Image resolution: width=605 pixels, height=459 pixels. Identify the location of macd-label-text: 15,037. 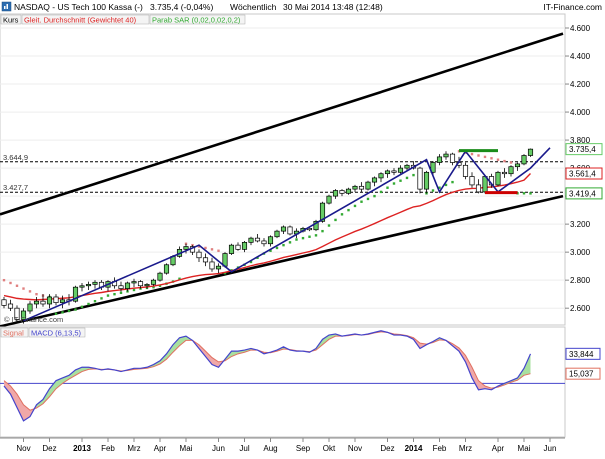
(581, 374).